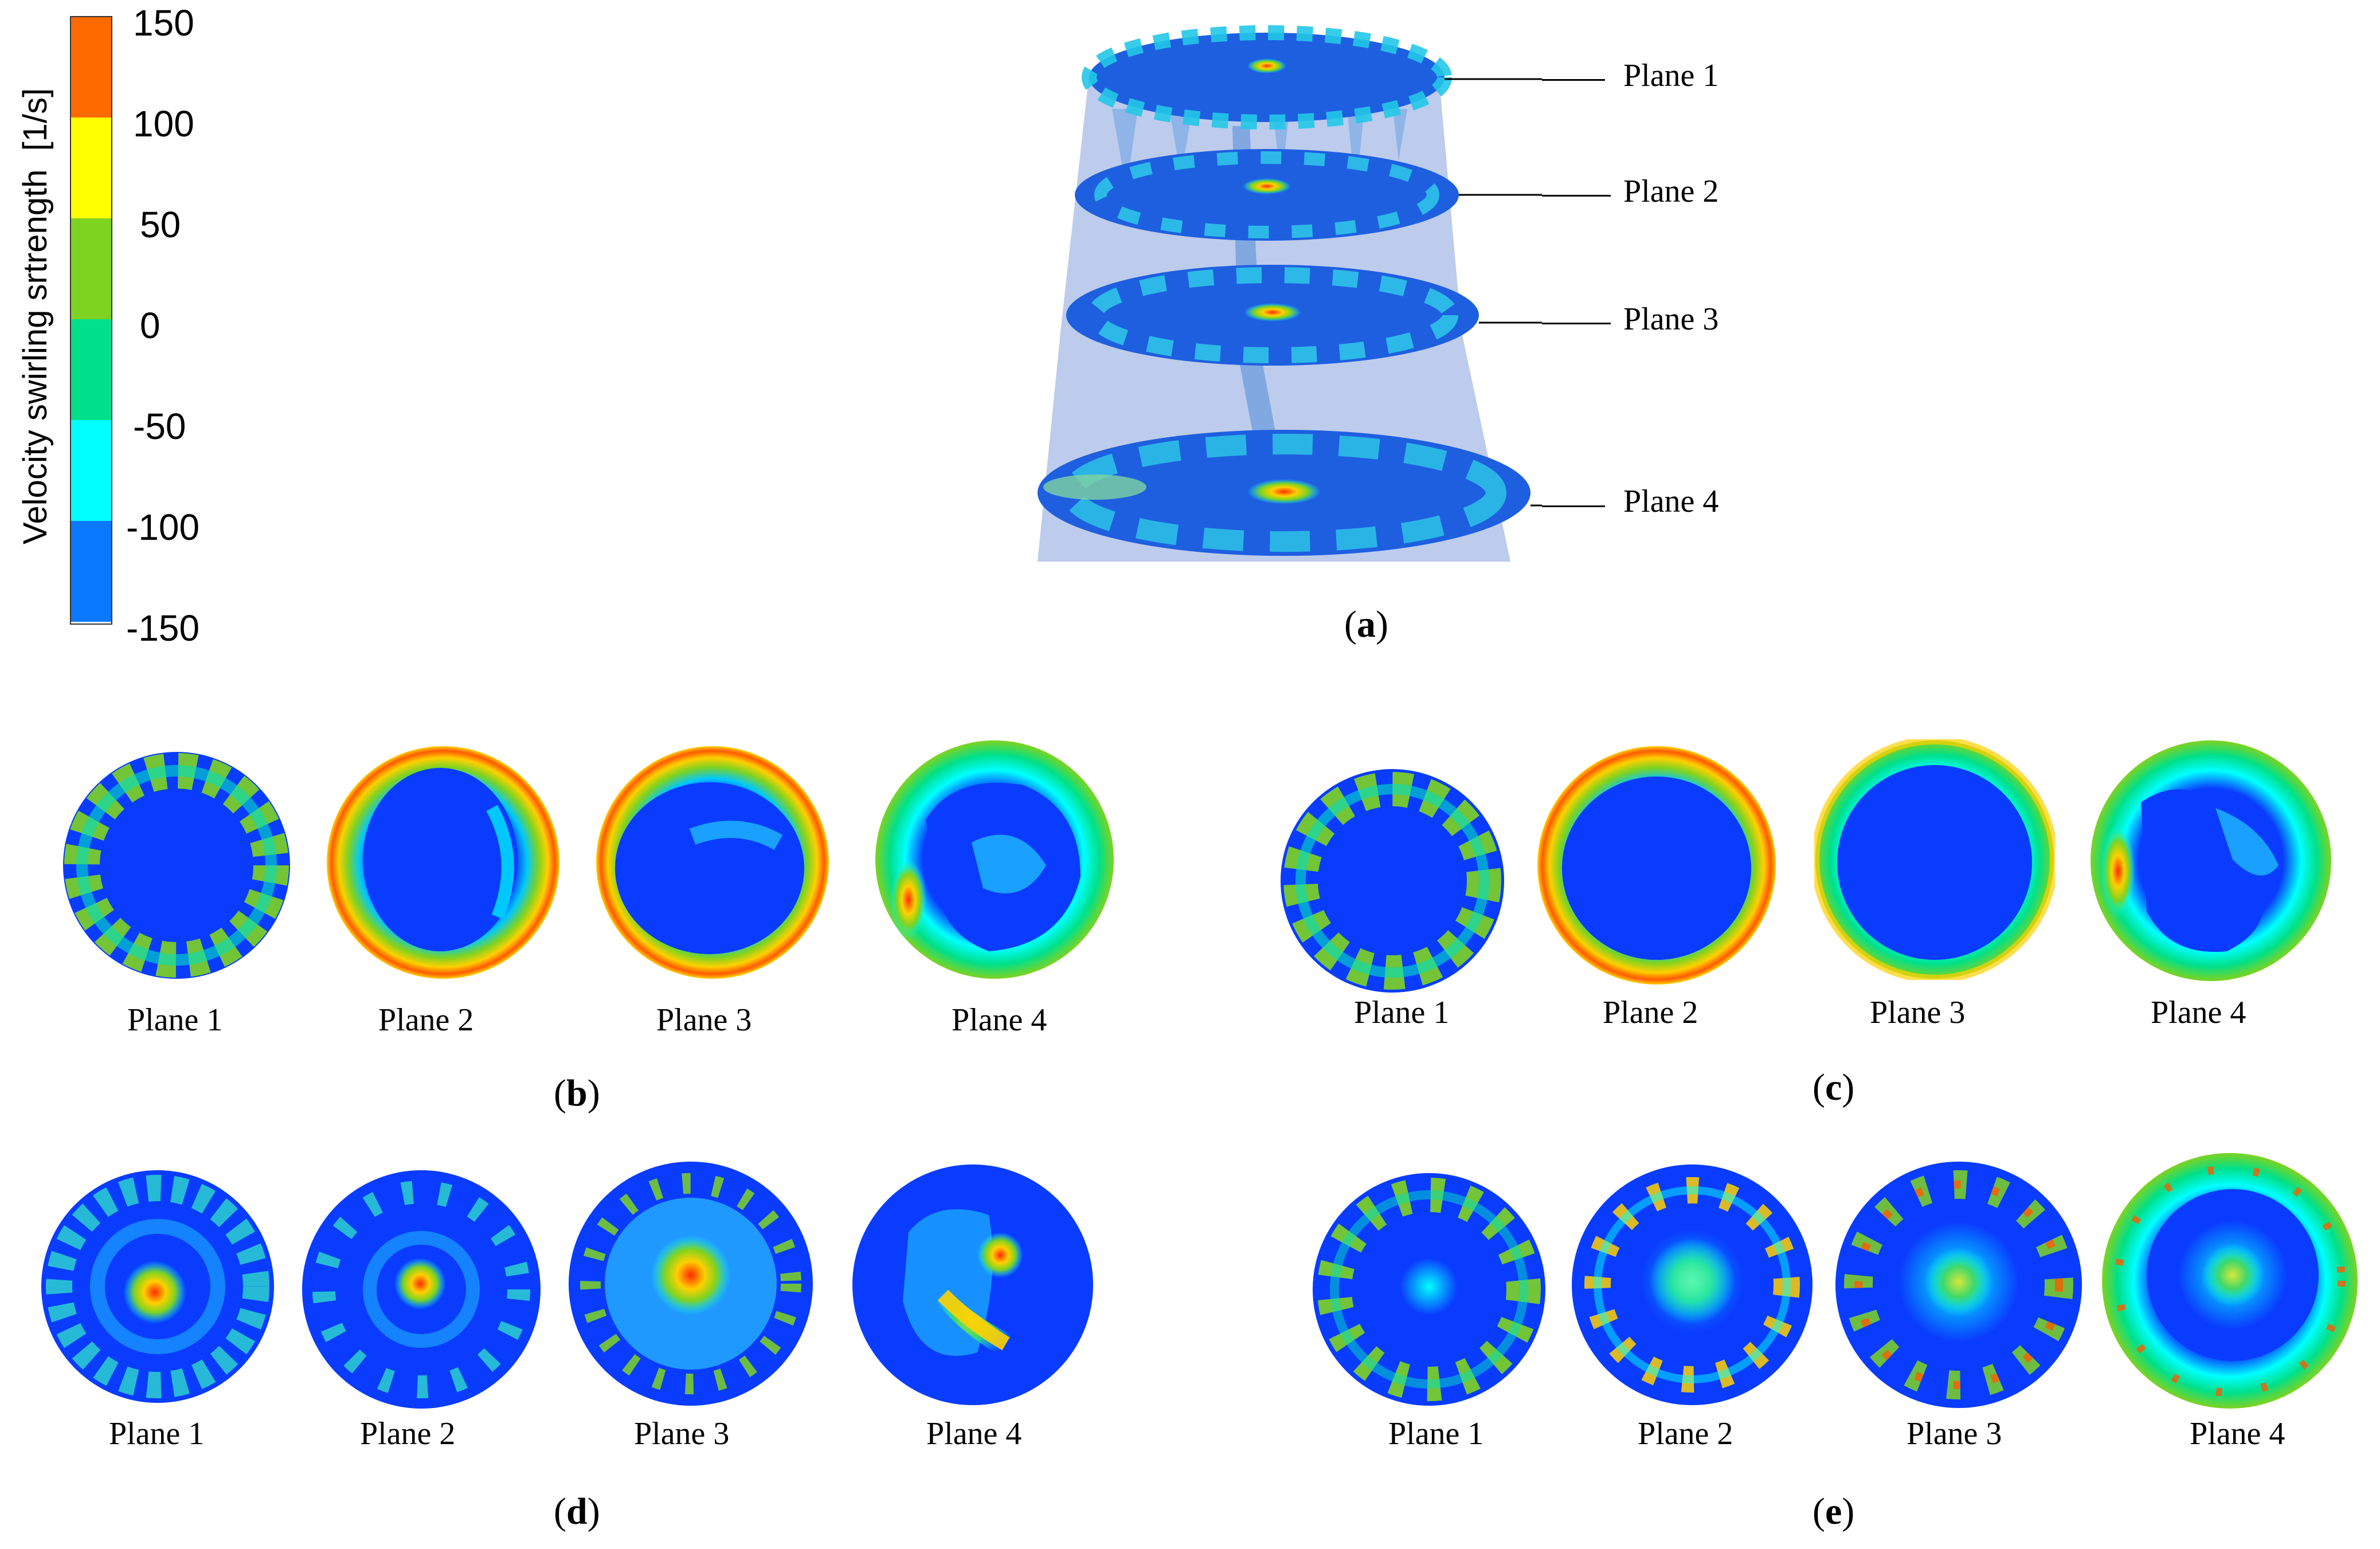 The width and height of the screenshot is (2380, 1549). I want to click on plane-4-patch, so click(1094, 487).